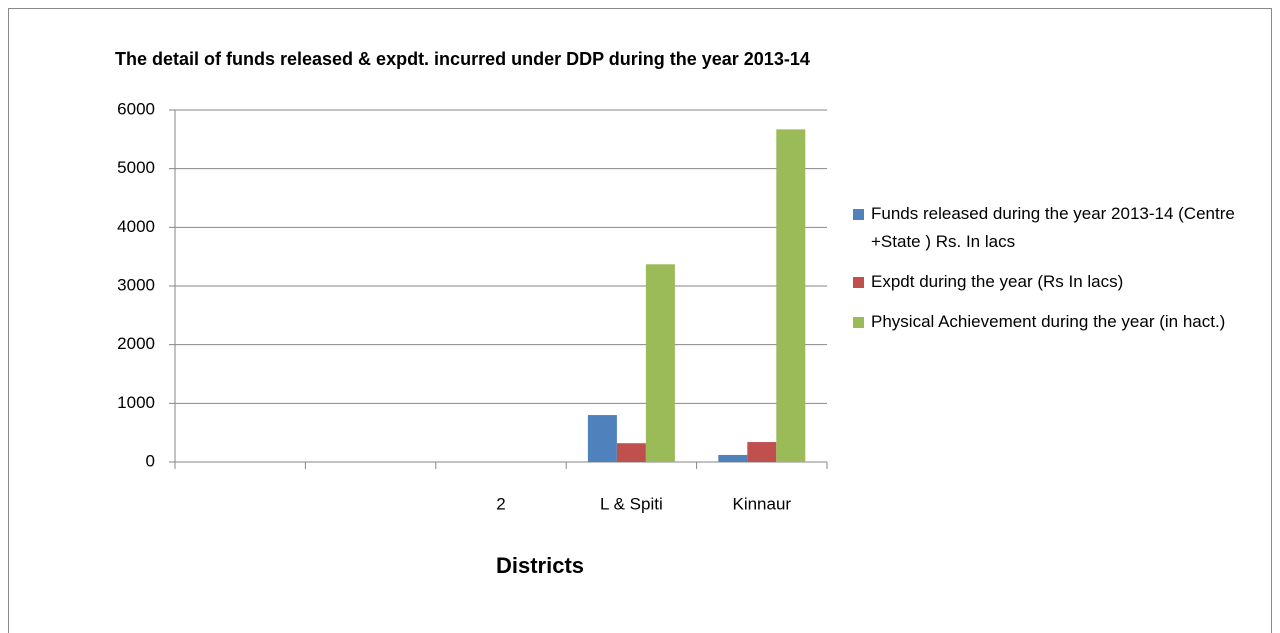  Describe the element at coordinates (136, 226) in the screenshot. I see `y-tick-label: 4000` at that location.